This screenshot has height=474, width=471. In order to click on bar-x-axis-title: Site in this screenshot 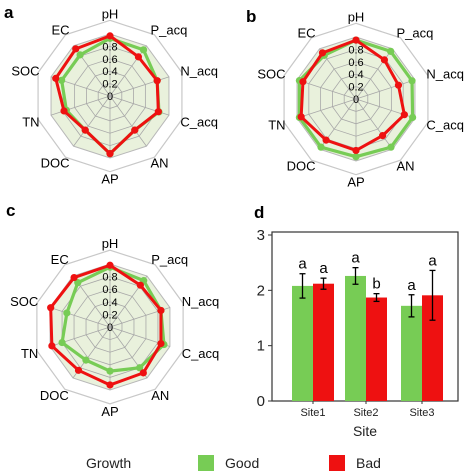, I will do `click(365, 431)`.